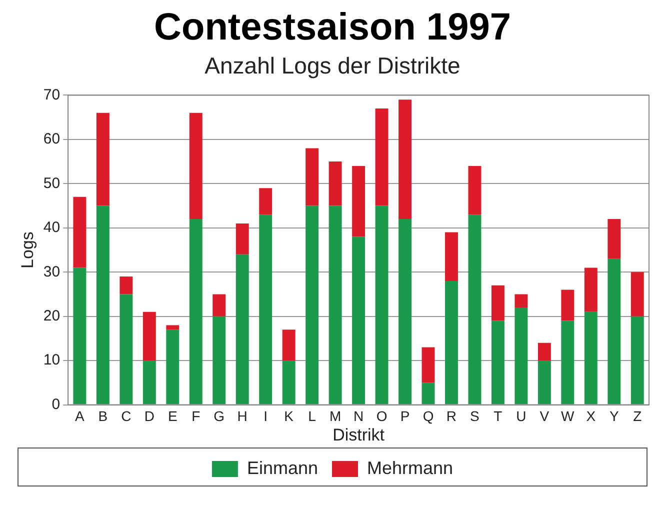 Image resolution: width=659 pixels, height=508 pixels. What do you see at coordinates (591, 416) in the screenshot?
I see `x-tick-label: X` at bounding box center [591, 416].